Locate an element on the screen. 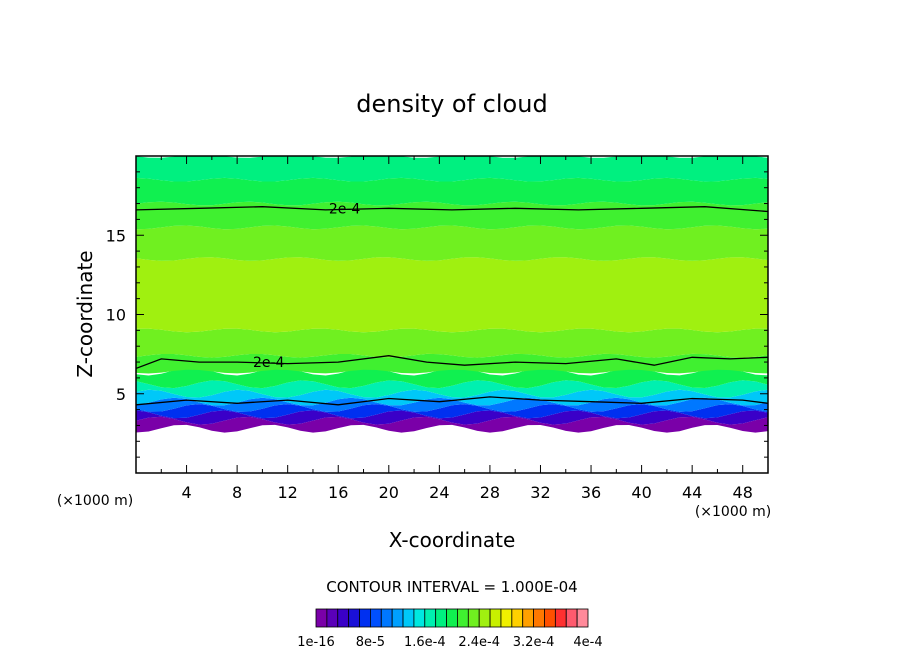 The height and width of the screenshot is (654, 904). y-tick-label: 10 is located at coordinates (116, 315).